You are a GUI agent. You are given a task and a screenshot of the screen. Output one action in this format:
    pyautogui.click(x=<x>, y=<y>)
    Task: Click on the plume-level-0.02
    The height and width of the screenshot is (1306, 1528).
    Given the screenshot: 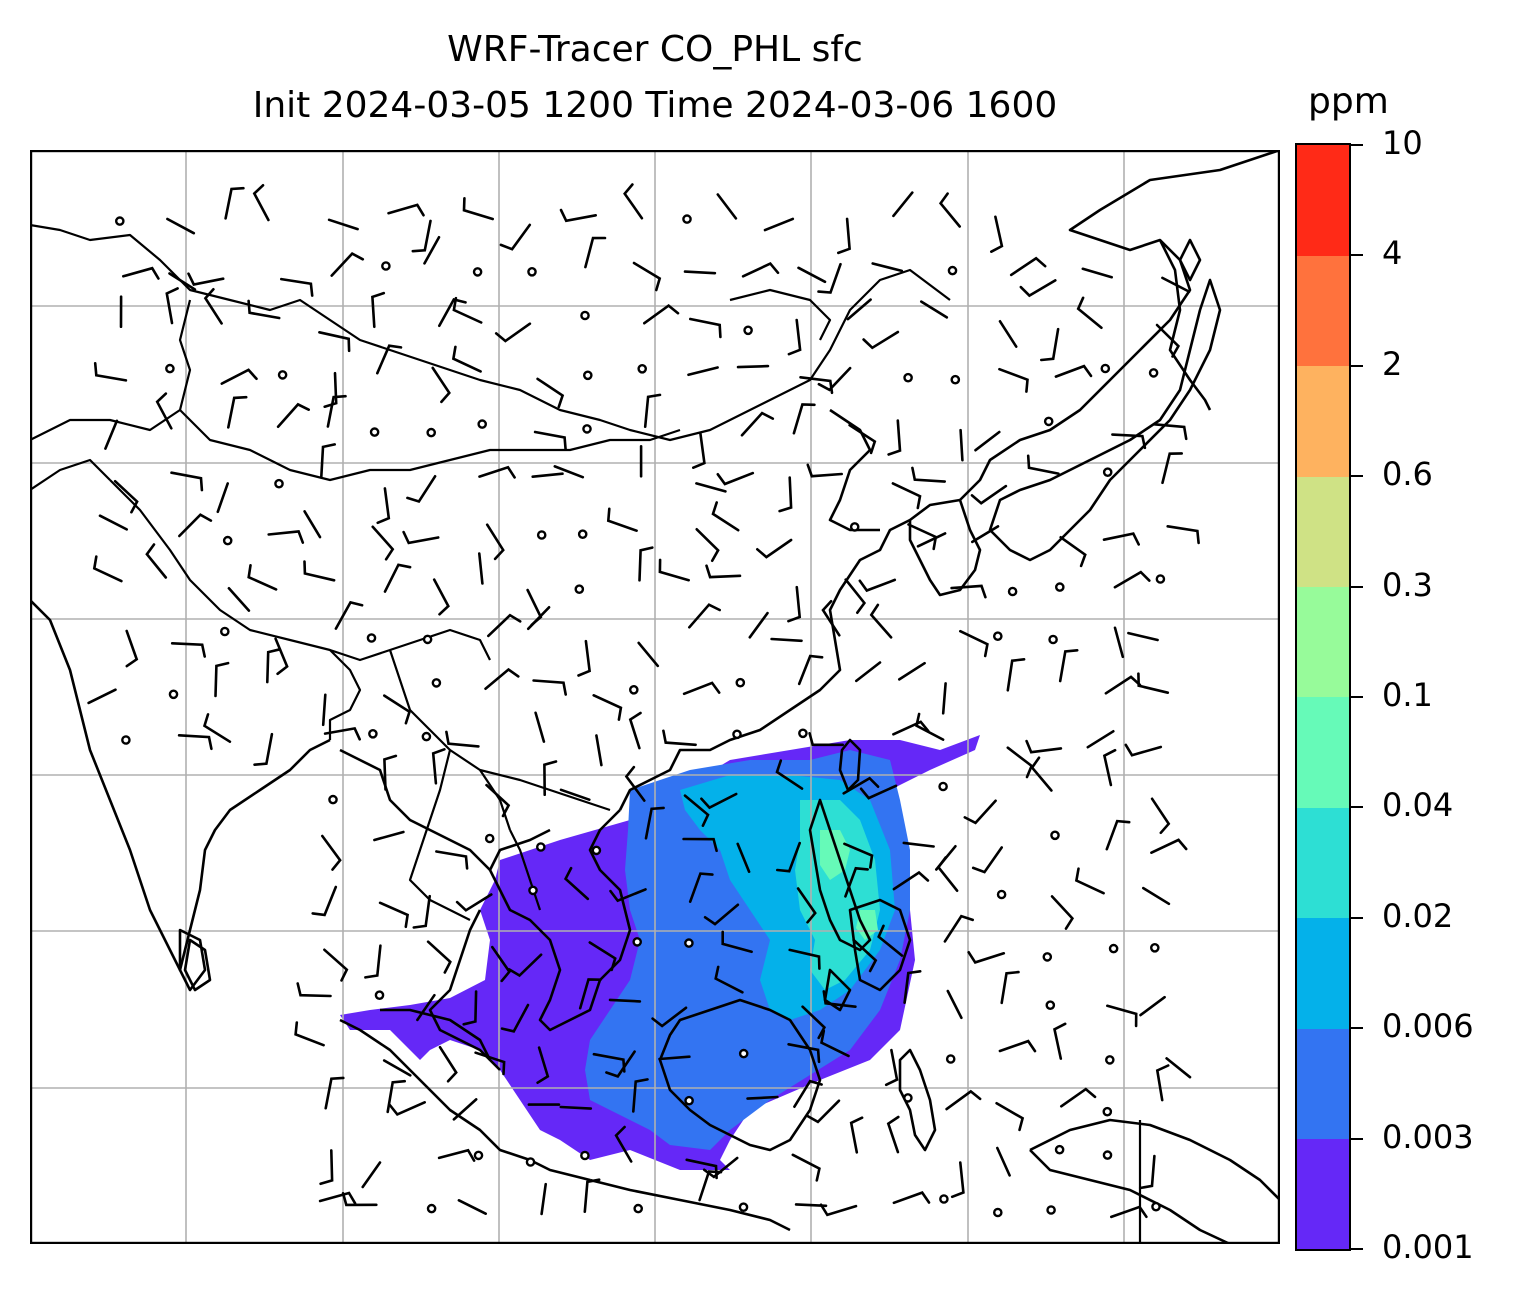 What is the action you would take?
    pyautogui.click(x=837, y=895)
    